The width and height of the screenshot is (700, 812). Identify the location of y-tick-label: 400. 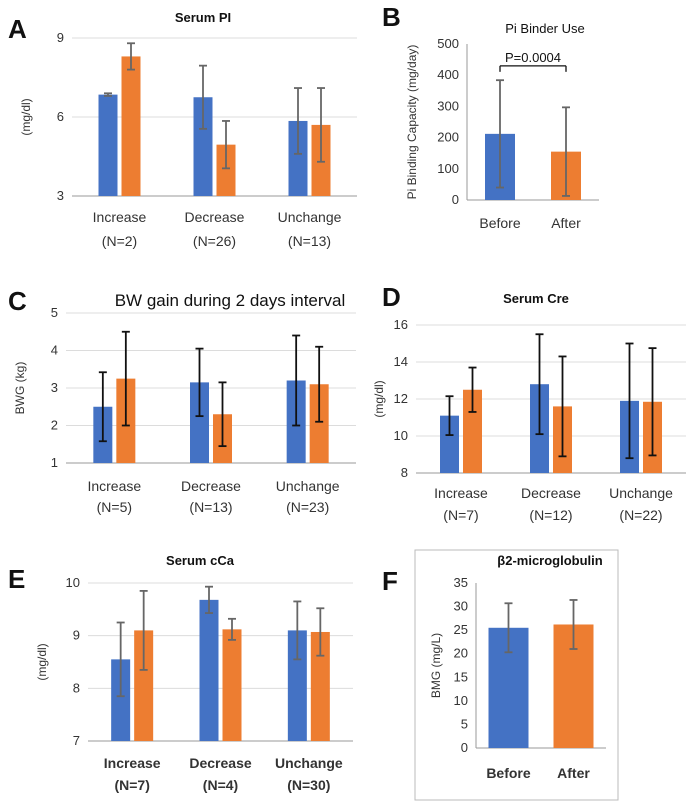
(448, 74).